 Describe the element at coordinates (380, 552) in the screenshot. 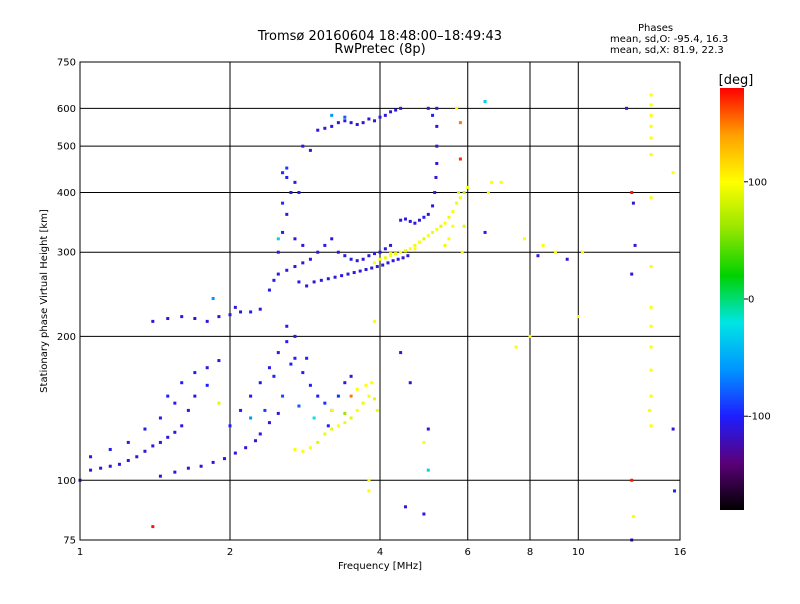

I see `x-tick-label: 4` at that location.